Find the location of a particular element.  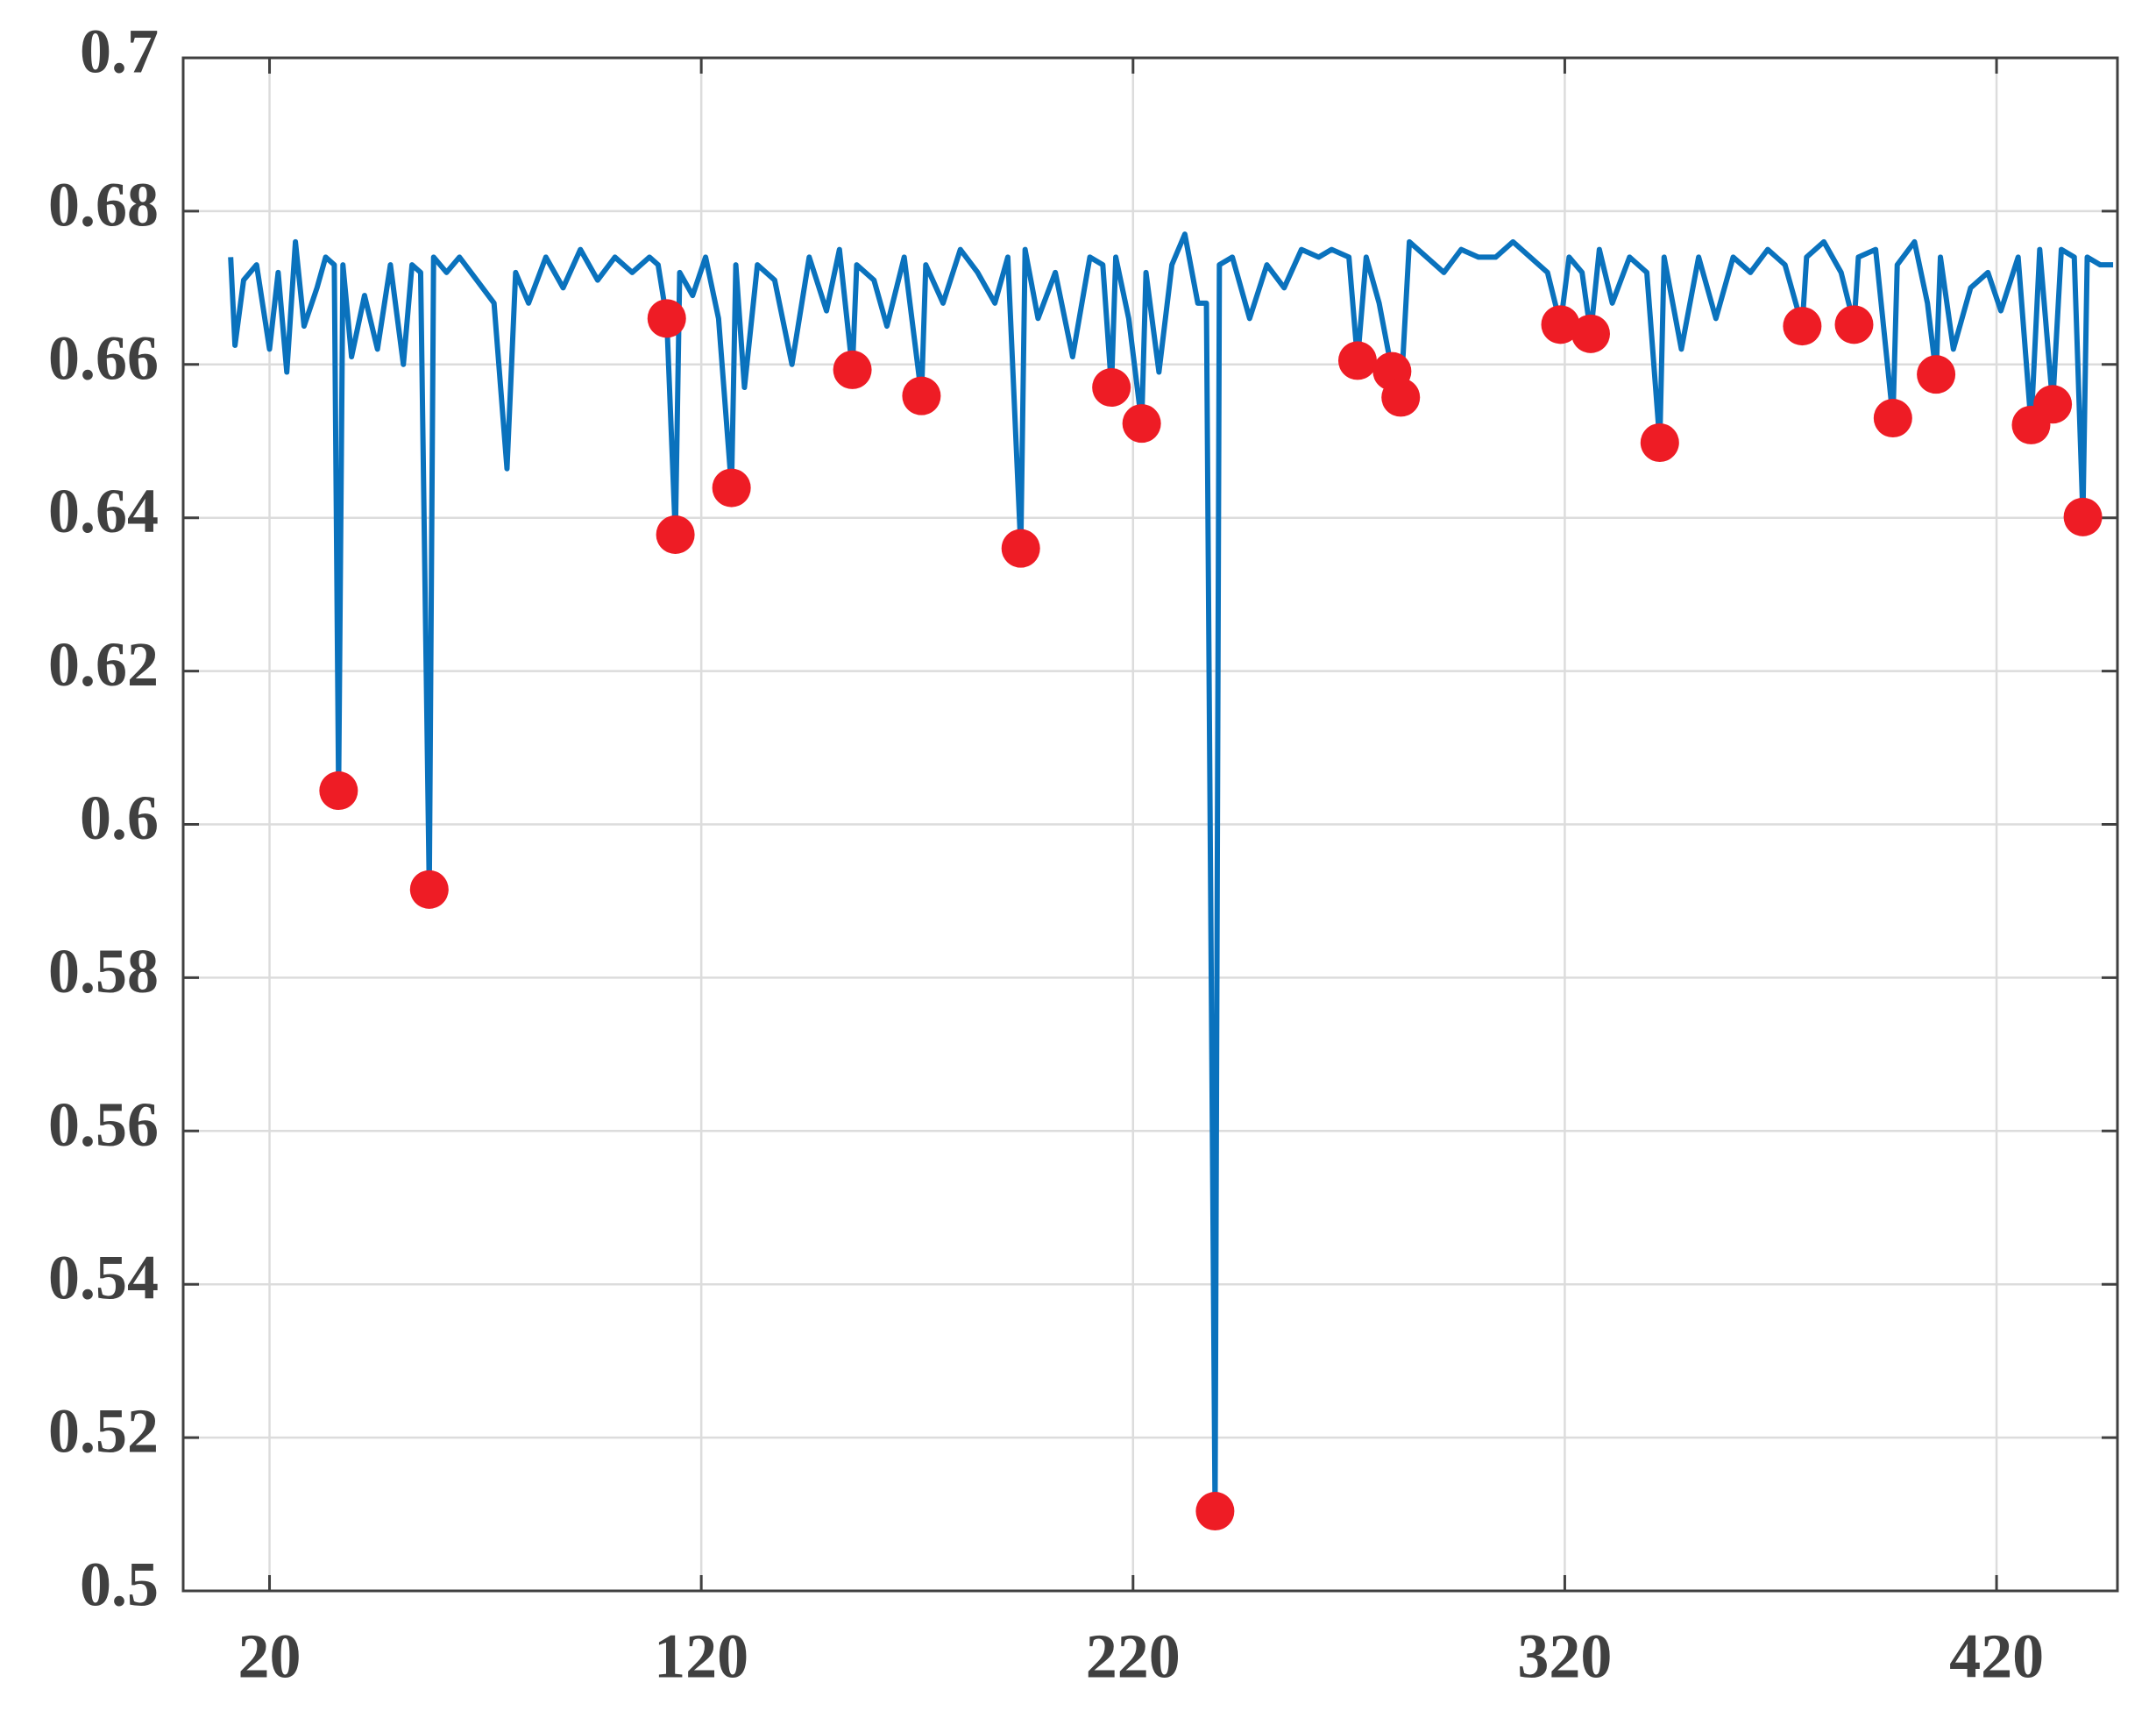

y-tick-label: 0.5 is located at coordinates (119, 1585).